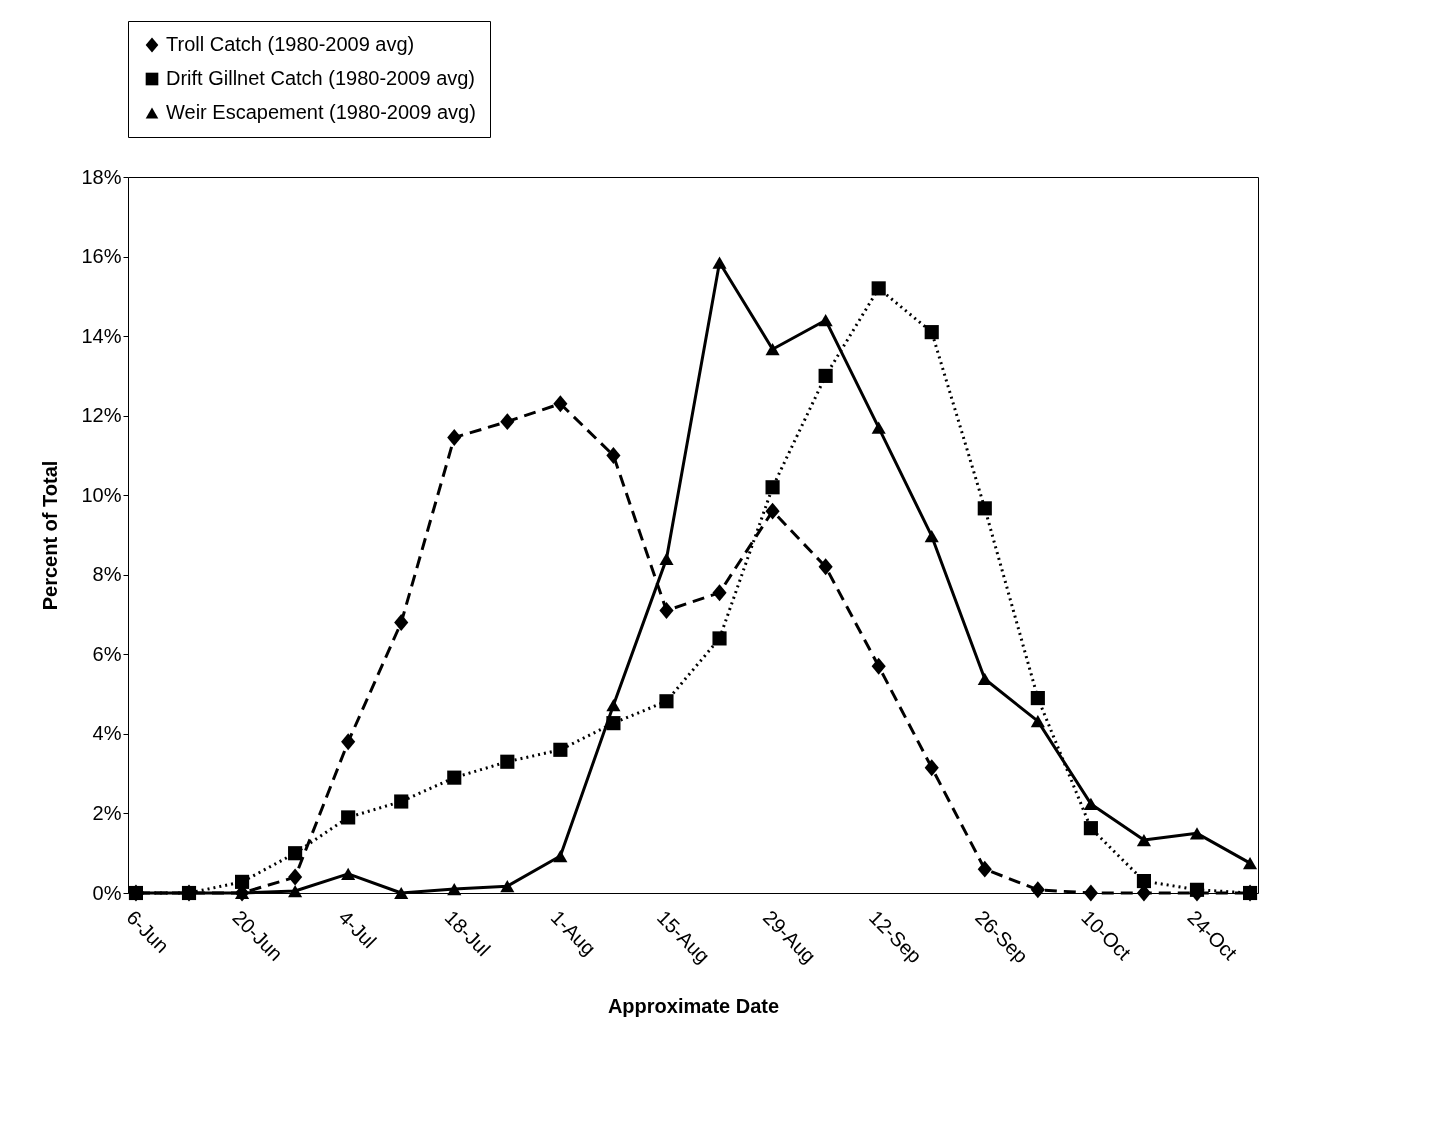 The image size is (1450, 1125). I want to click on x-axis-title: Approximate Date, so click(693, 1006).